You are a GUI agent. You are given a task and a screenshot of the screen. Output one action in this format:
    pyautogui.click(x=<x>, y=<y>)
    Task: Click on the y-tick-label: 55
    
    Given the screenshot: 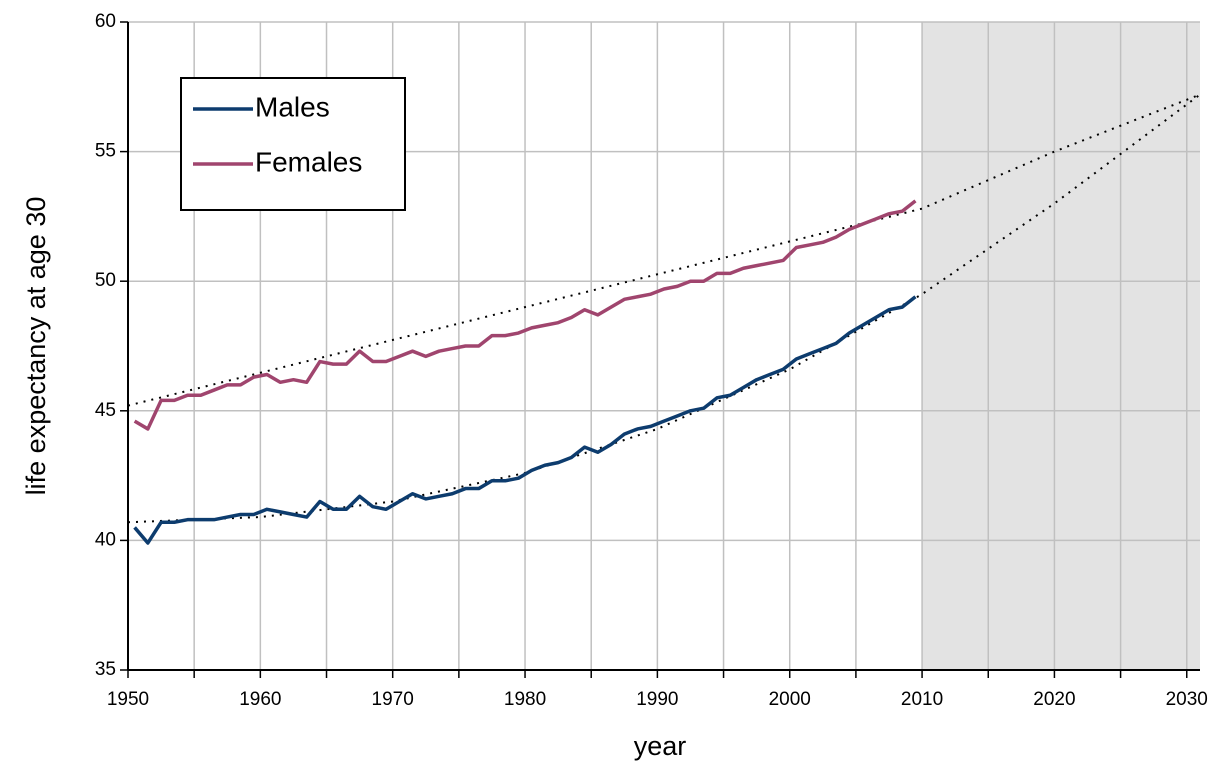 What is the action you would take?
    pyautogui.click(x=105, y=151)
    